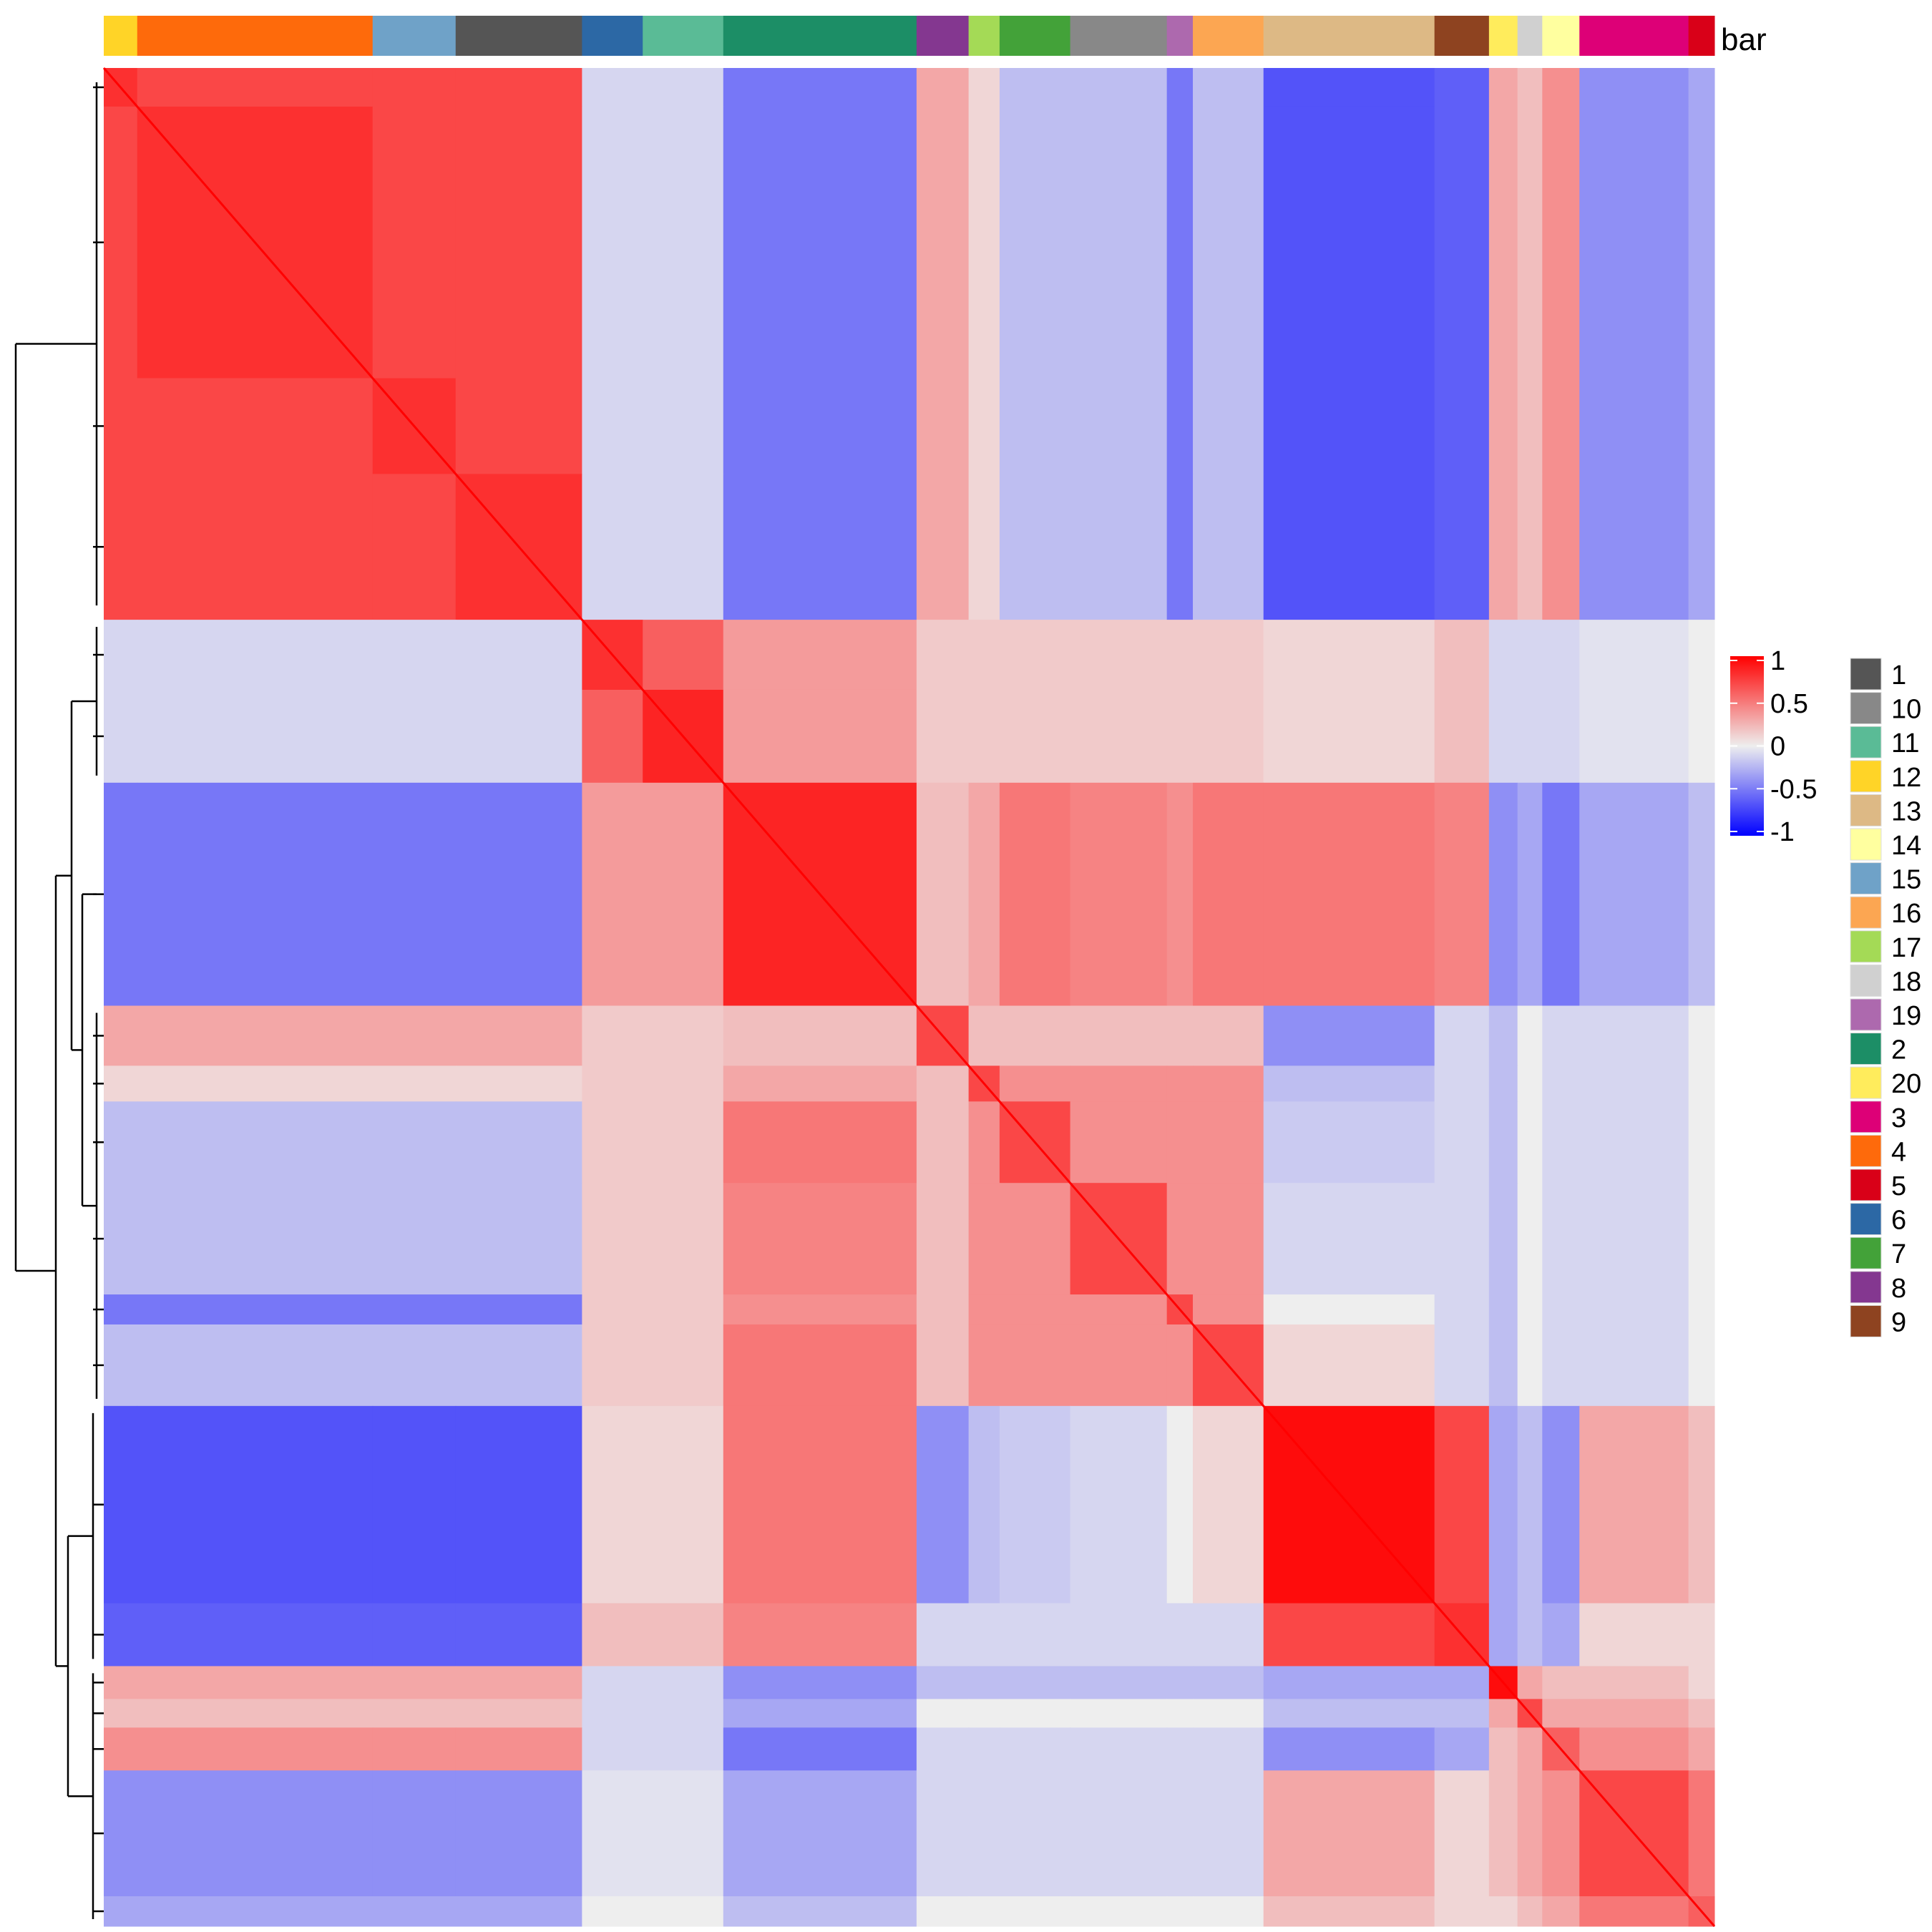 The height and width of the screenshot is (1932, 1932). What do you see at coordinates (1793, 789) in the screenshot?
I see `color-scale-tick-label: -0.5` at bounding box center [1793, 789].